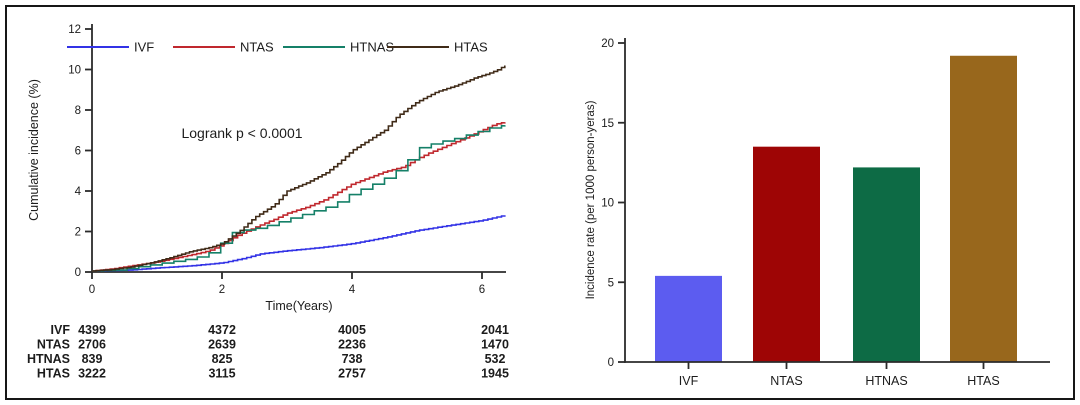 This screenshot has height=405, width=1080. Describe the element at coordinates (471, 47) in the screenshot. I see `legend-label: HTAS` at that location.